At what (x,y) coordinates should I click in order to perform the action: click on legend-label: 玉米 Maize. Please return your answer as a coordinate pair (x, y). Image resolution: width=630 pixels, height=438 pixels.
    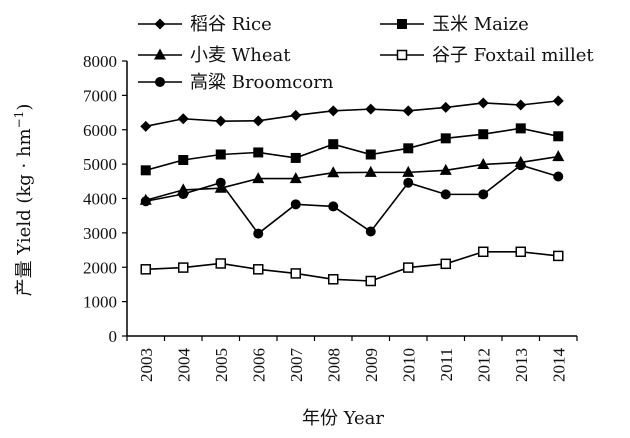
    Looking at the image, I should click on (480, 24).